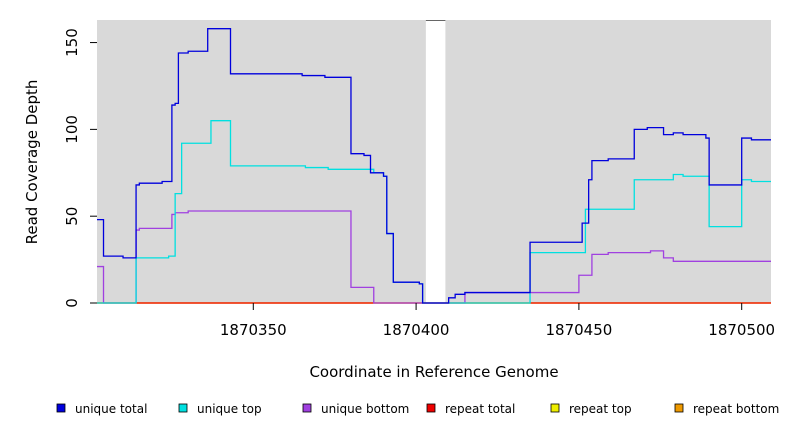 This screenshot has height=432, width=792. What do you see at coordinates (578, 330) in the screenshot?
I see `x-tick-label: 1870450` at bounding box center [578, 330].